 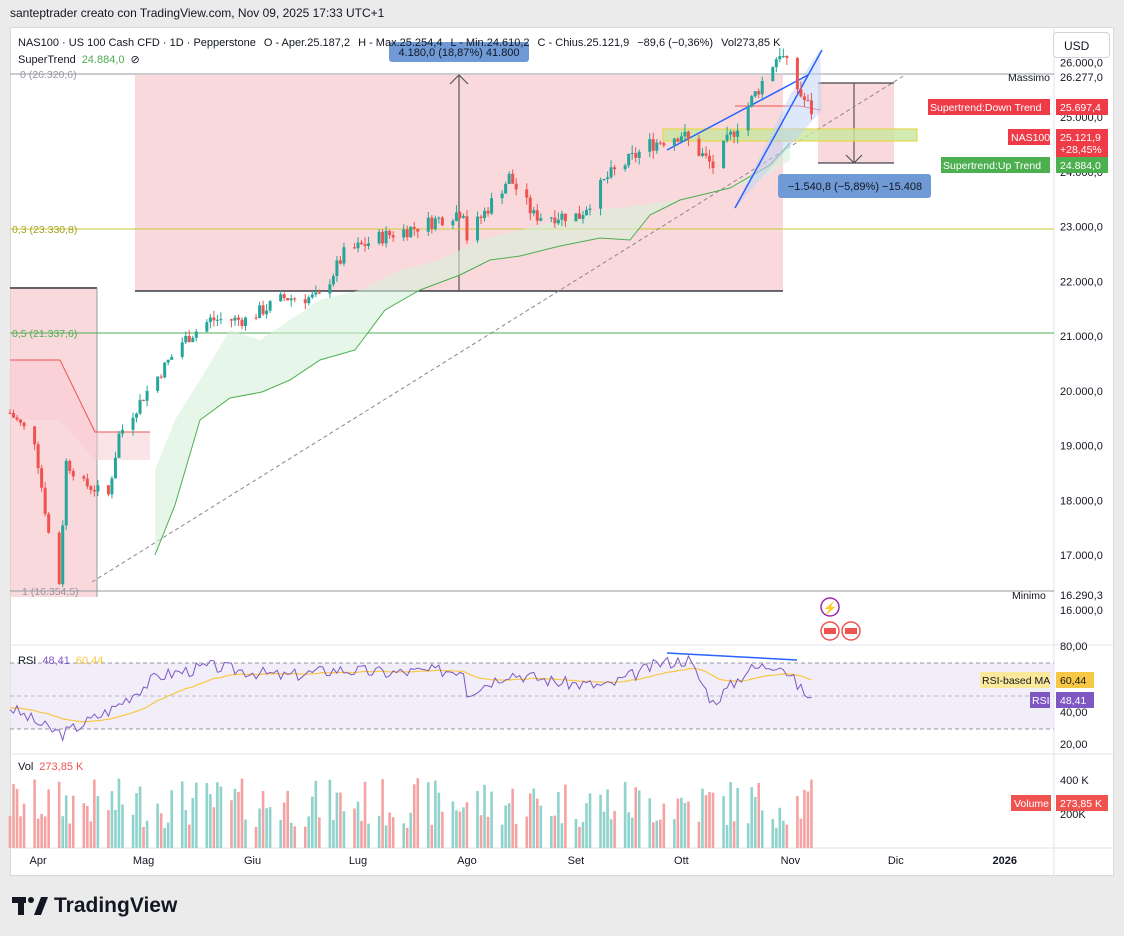 I want to click on supertrend-down-label: Supertrend:Down Trend, so click(x=986, y=108).